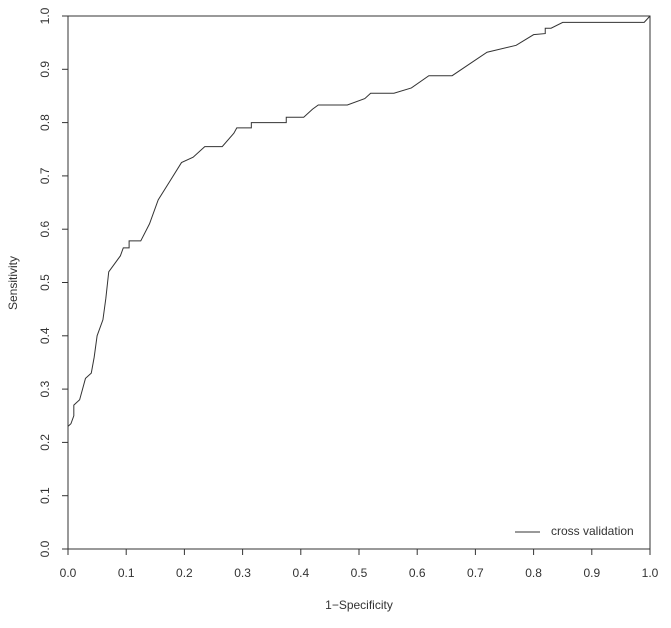  What do you see at coordinates (45, 442) in the screenshot?
I see `y-tick-label: 0.2` at bounding box center [45, 442].